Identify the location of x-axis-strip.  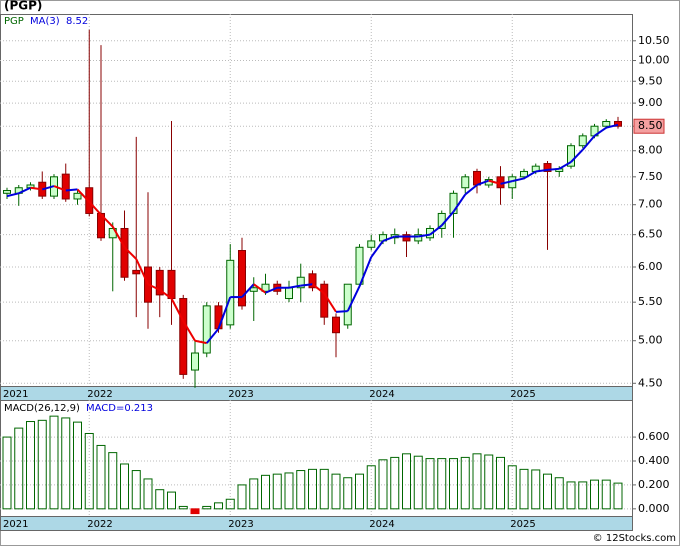
(316, 523).